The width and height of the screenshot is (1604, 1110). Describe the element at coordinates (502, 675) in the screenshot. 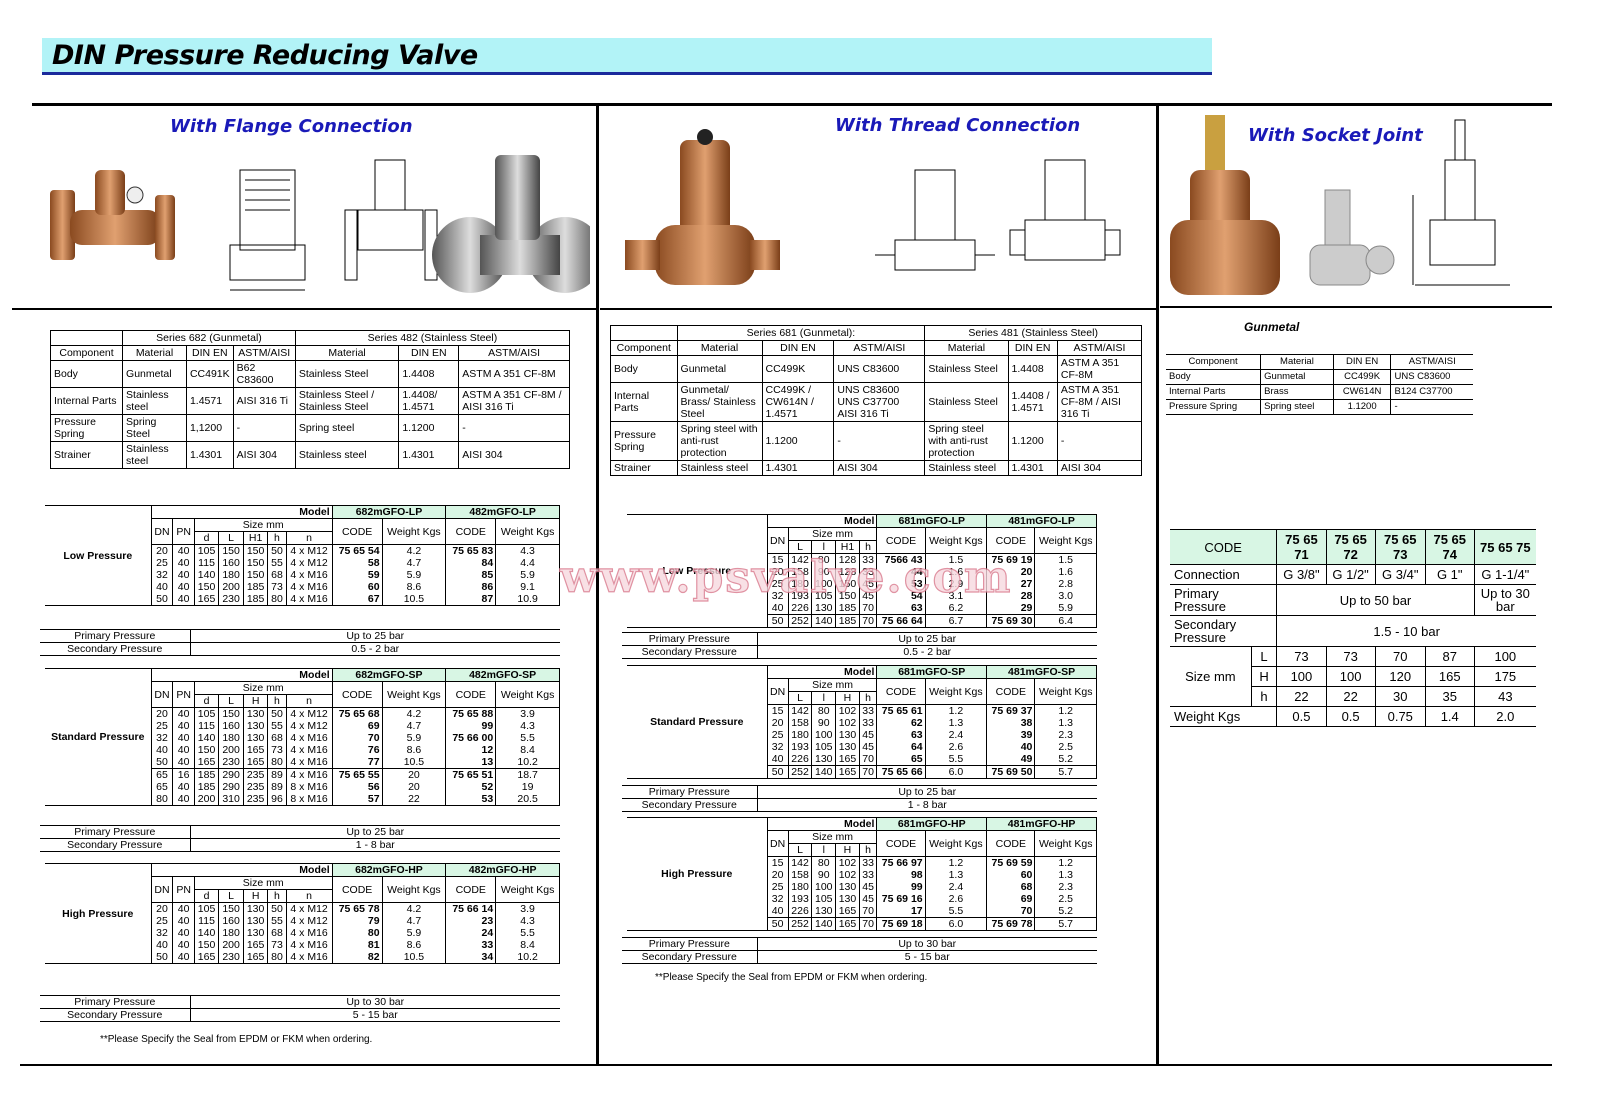

I see `model-name: 482mGFO-SP` at that location.